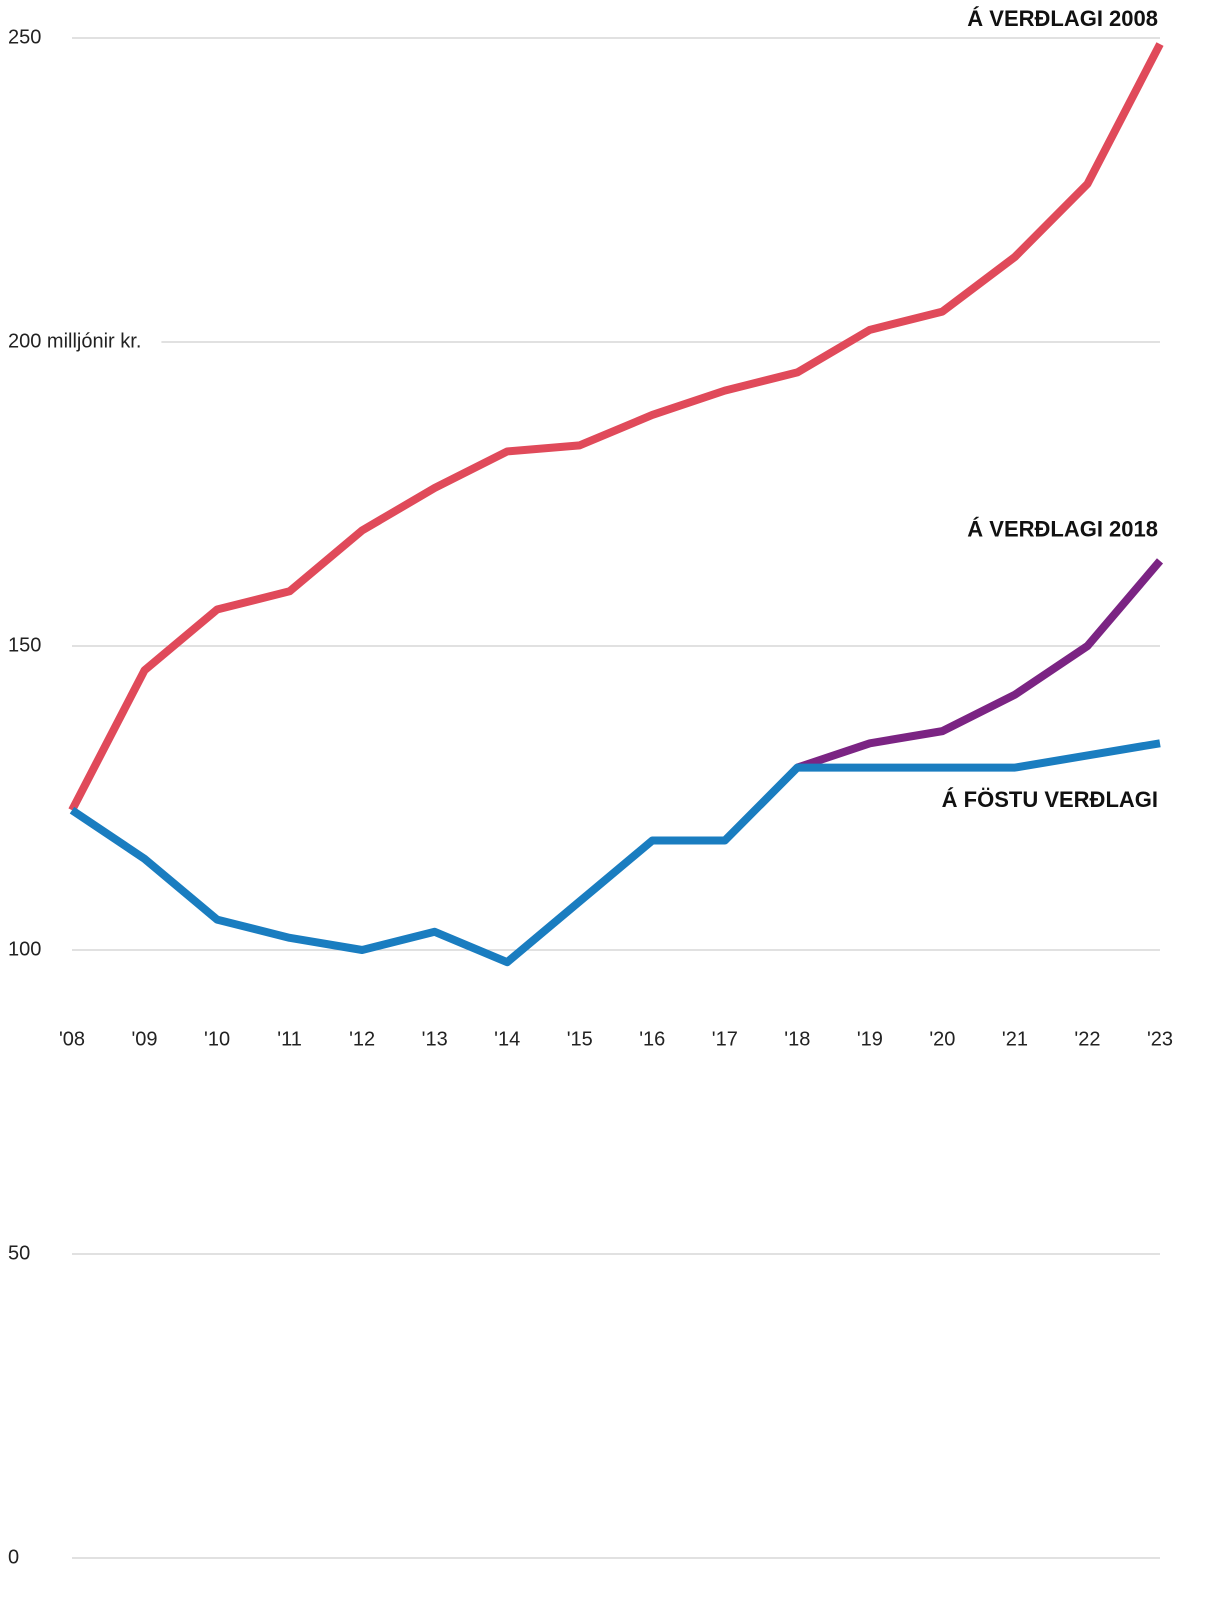 The width and height of the screenshot is (1216, 1600). What do you see at coordinates (362, 1039) in the screenshot?
I see `x-tick-label: '12` at bounding box center [362, 1039].